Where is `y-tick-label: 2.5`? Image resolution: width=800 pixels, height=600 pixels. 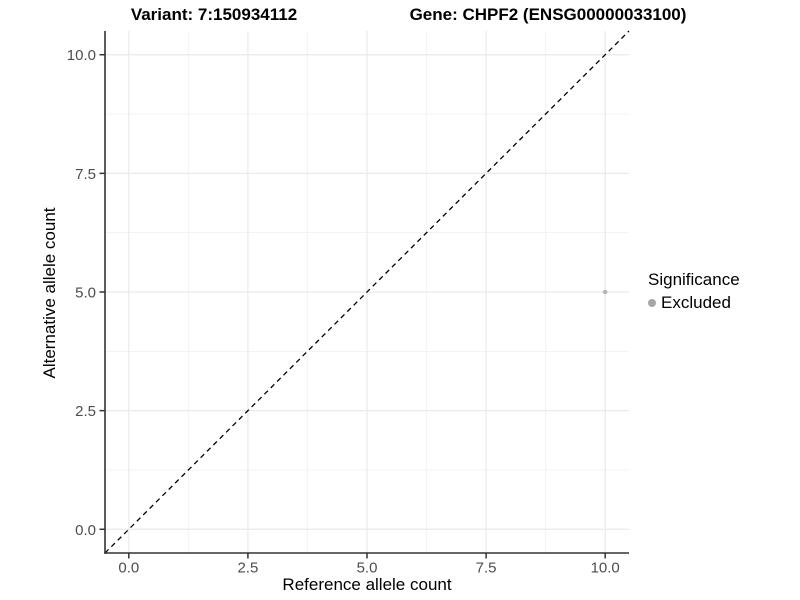
y-tick-label: 2.5 is located at coordinates (85, 411).